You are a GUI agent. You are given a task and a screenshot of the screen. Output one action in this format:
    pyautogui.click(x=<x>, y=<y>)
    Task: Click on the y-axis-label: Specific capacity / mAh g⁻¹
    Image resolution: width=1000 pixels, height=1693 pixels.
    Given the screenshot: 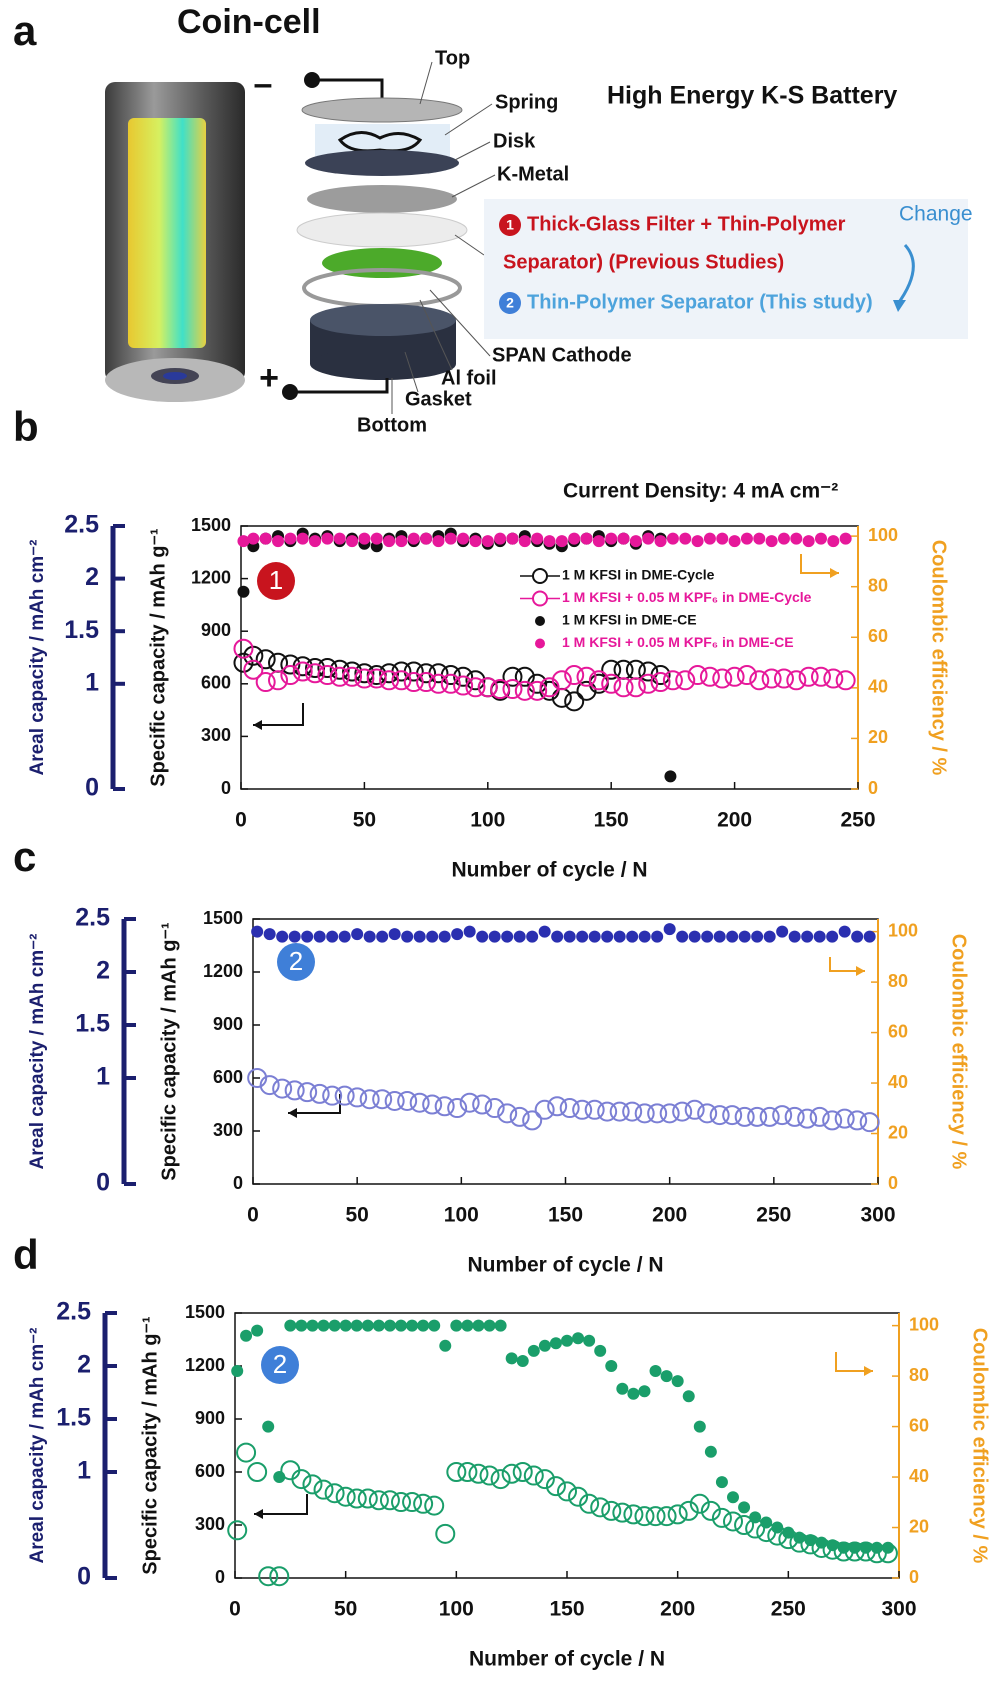 What is the action you would take?
    pyautogui.click(x=150, y=1445)
    